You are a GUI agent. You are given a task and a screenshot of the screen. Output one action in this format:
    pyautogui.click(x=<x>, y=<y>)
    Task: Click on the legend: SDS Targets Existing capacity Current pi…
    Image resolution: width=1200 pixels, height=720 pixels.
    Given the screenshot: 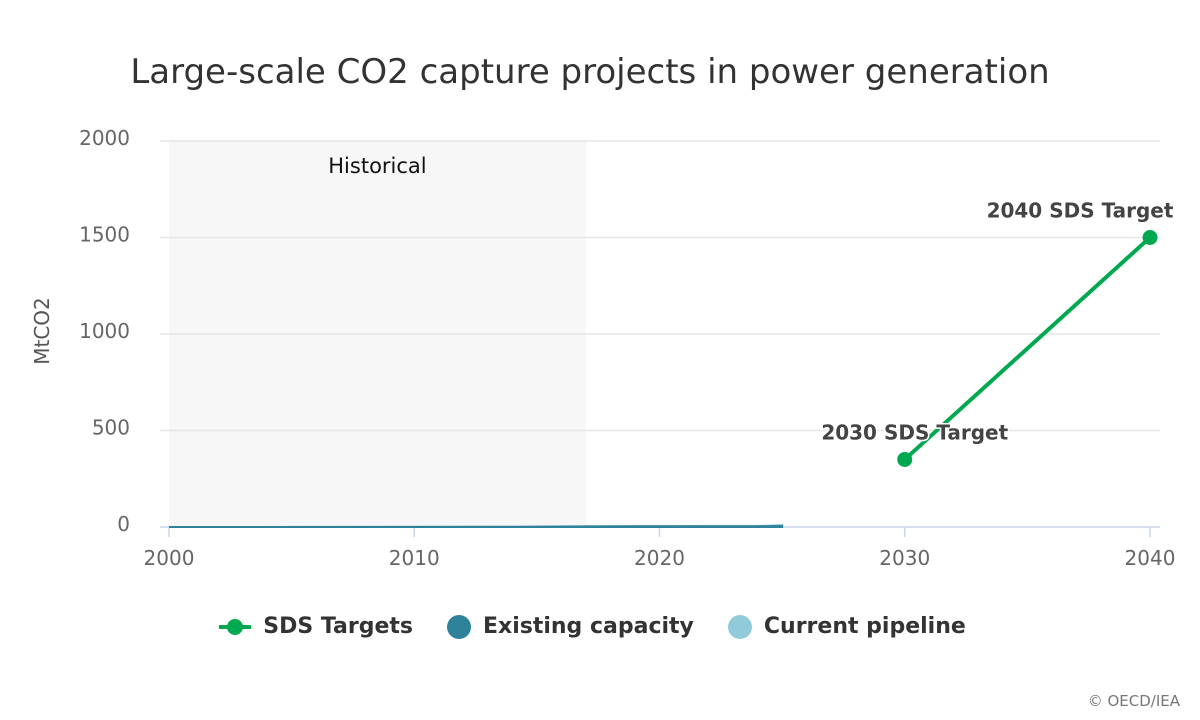 What is the action you would take?
    pyautogui.click(x=592, y=626)
    